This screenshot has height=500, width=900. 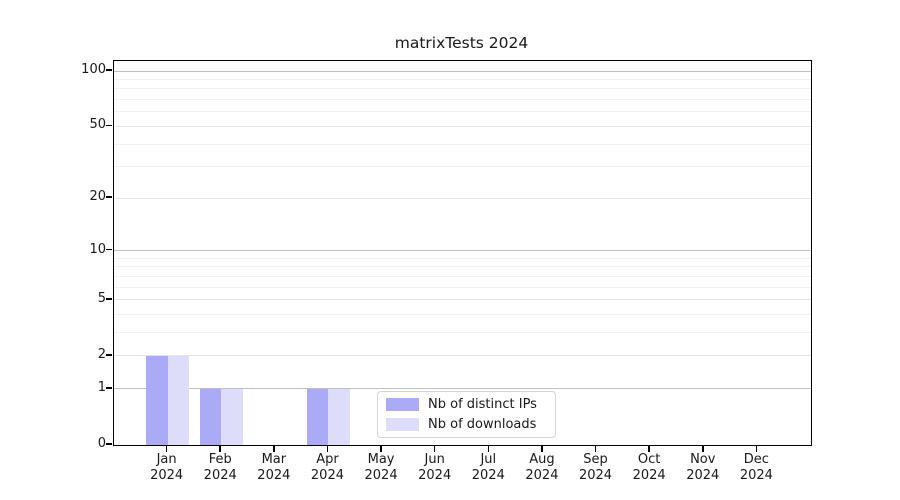 I want to click on x-tick-mark-apr, so click(x=327, y=448).